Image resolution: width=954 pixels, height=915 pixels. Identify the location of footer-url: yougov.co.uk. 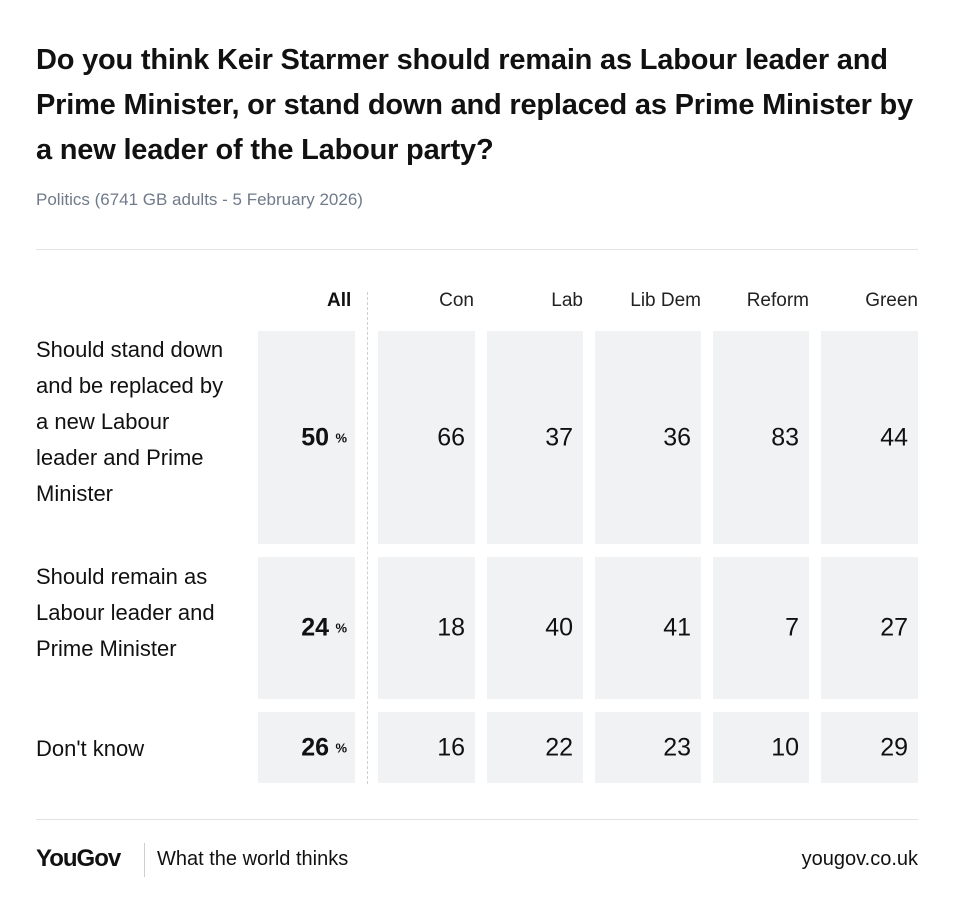
(859, 859).